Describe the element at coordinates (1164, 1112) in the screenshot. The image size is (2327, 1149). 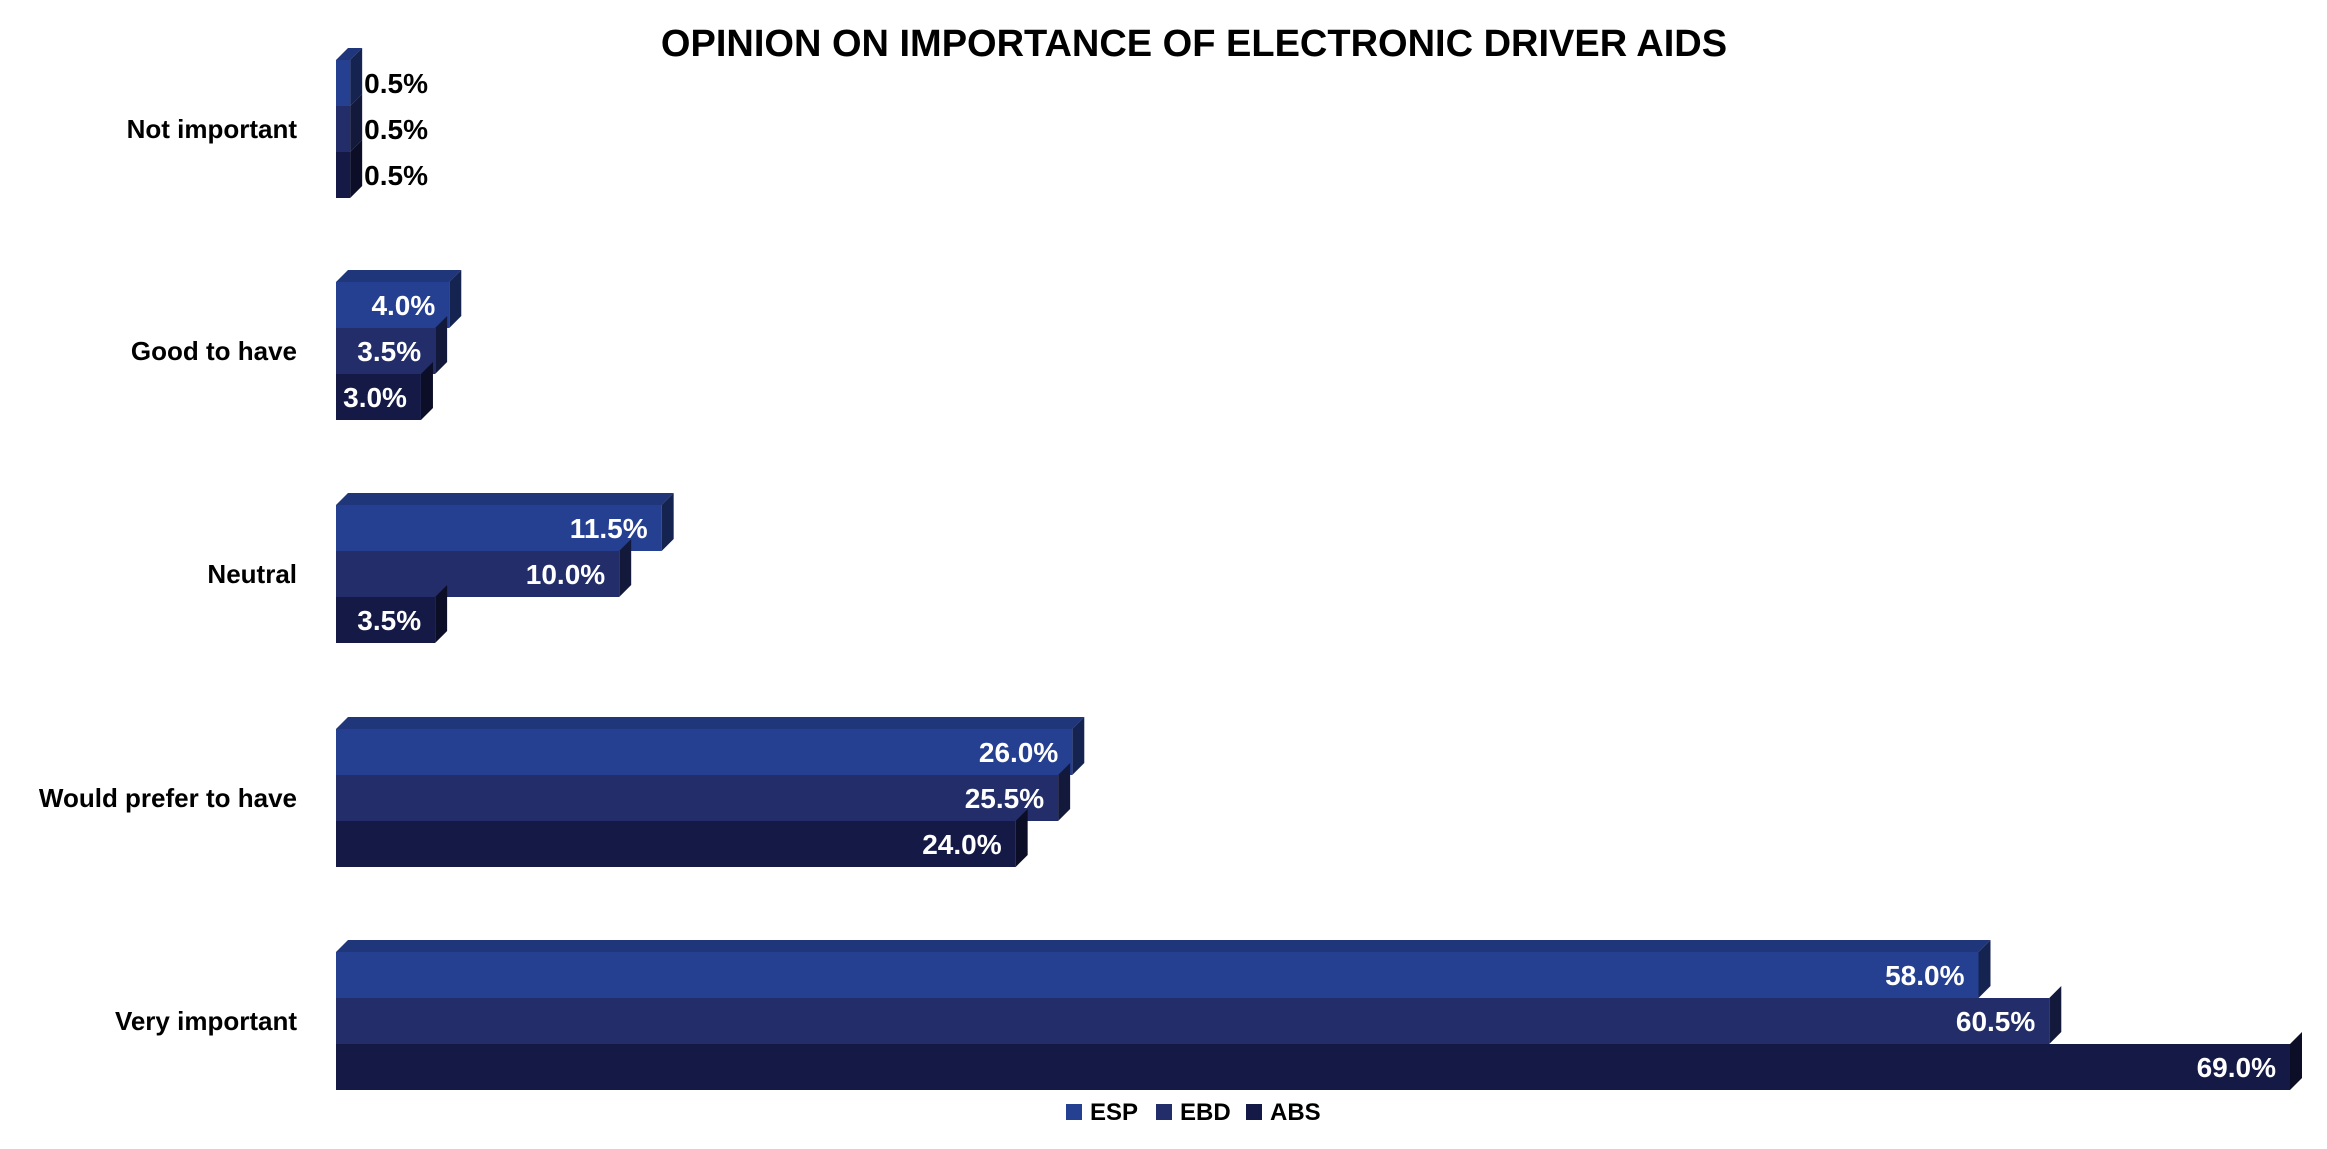
I see `legend-swatch-ebd` at that location.